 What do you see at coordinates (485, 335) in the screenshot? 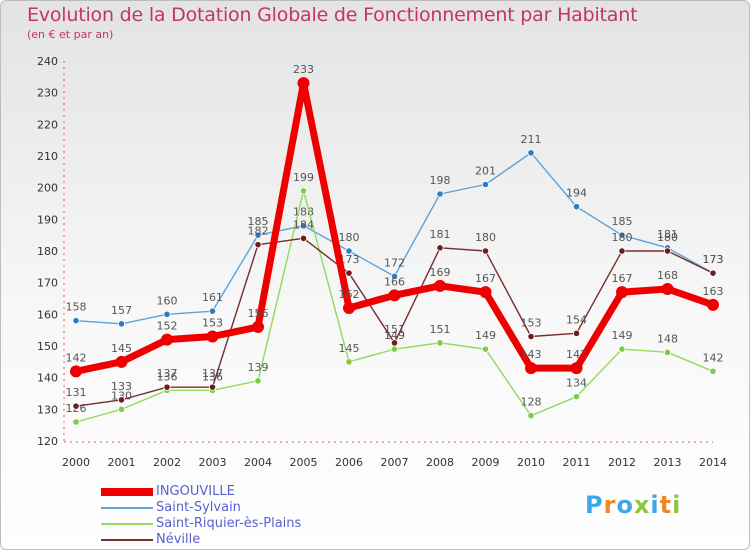
I see `data-label-saint-riquier-es-plains: 149` at bounding box center [485, 335].